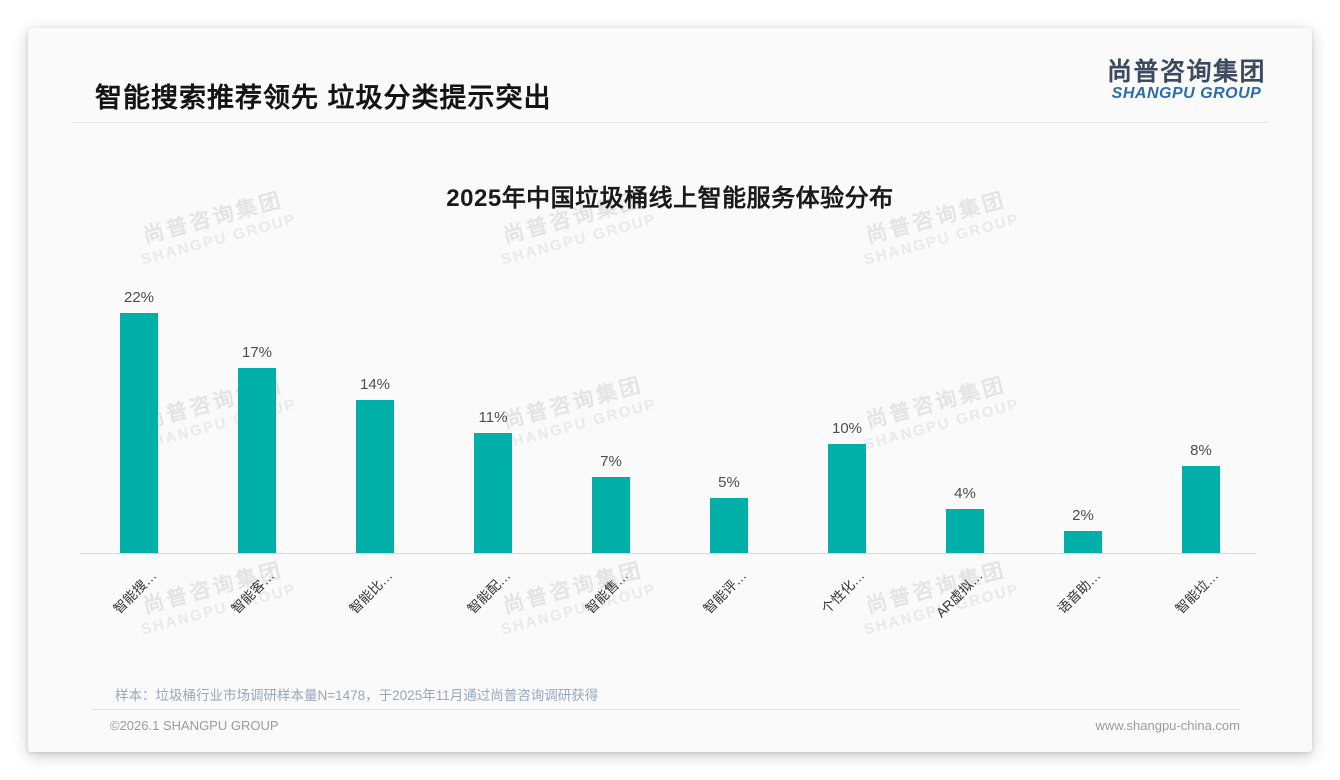 The height and width of the screenshot is (780, 1340). Describe the element at coordinates (670, 122) in the screenshot. I see `header-divider` at that location.